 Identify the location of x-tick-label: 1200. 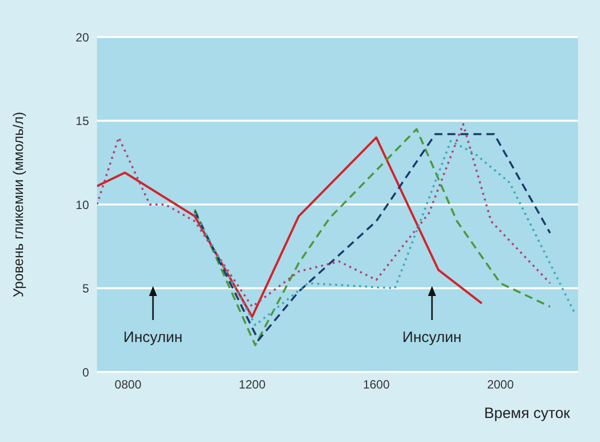
(252, 385).